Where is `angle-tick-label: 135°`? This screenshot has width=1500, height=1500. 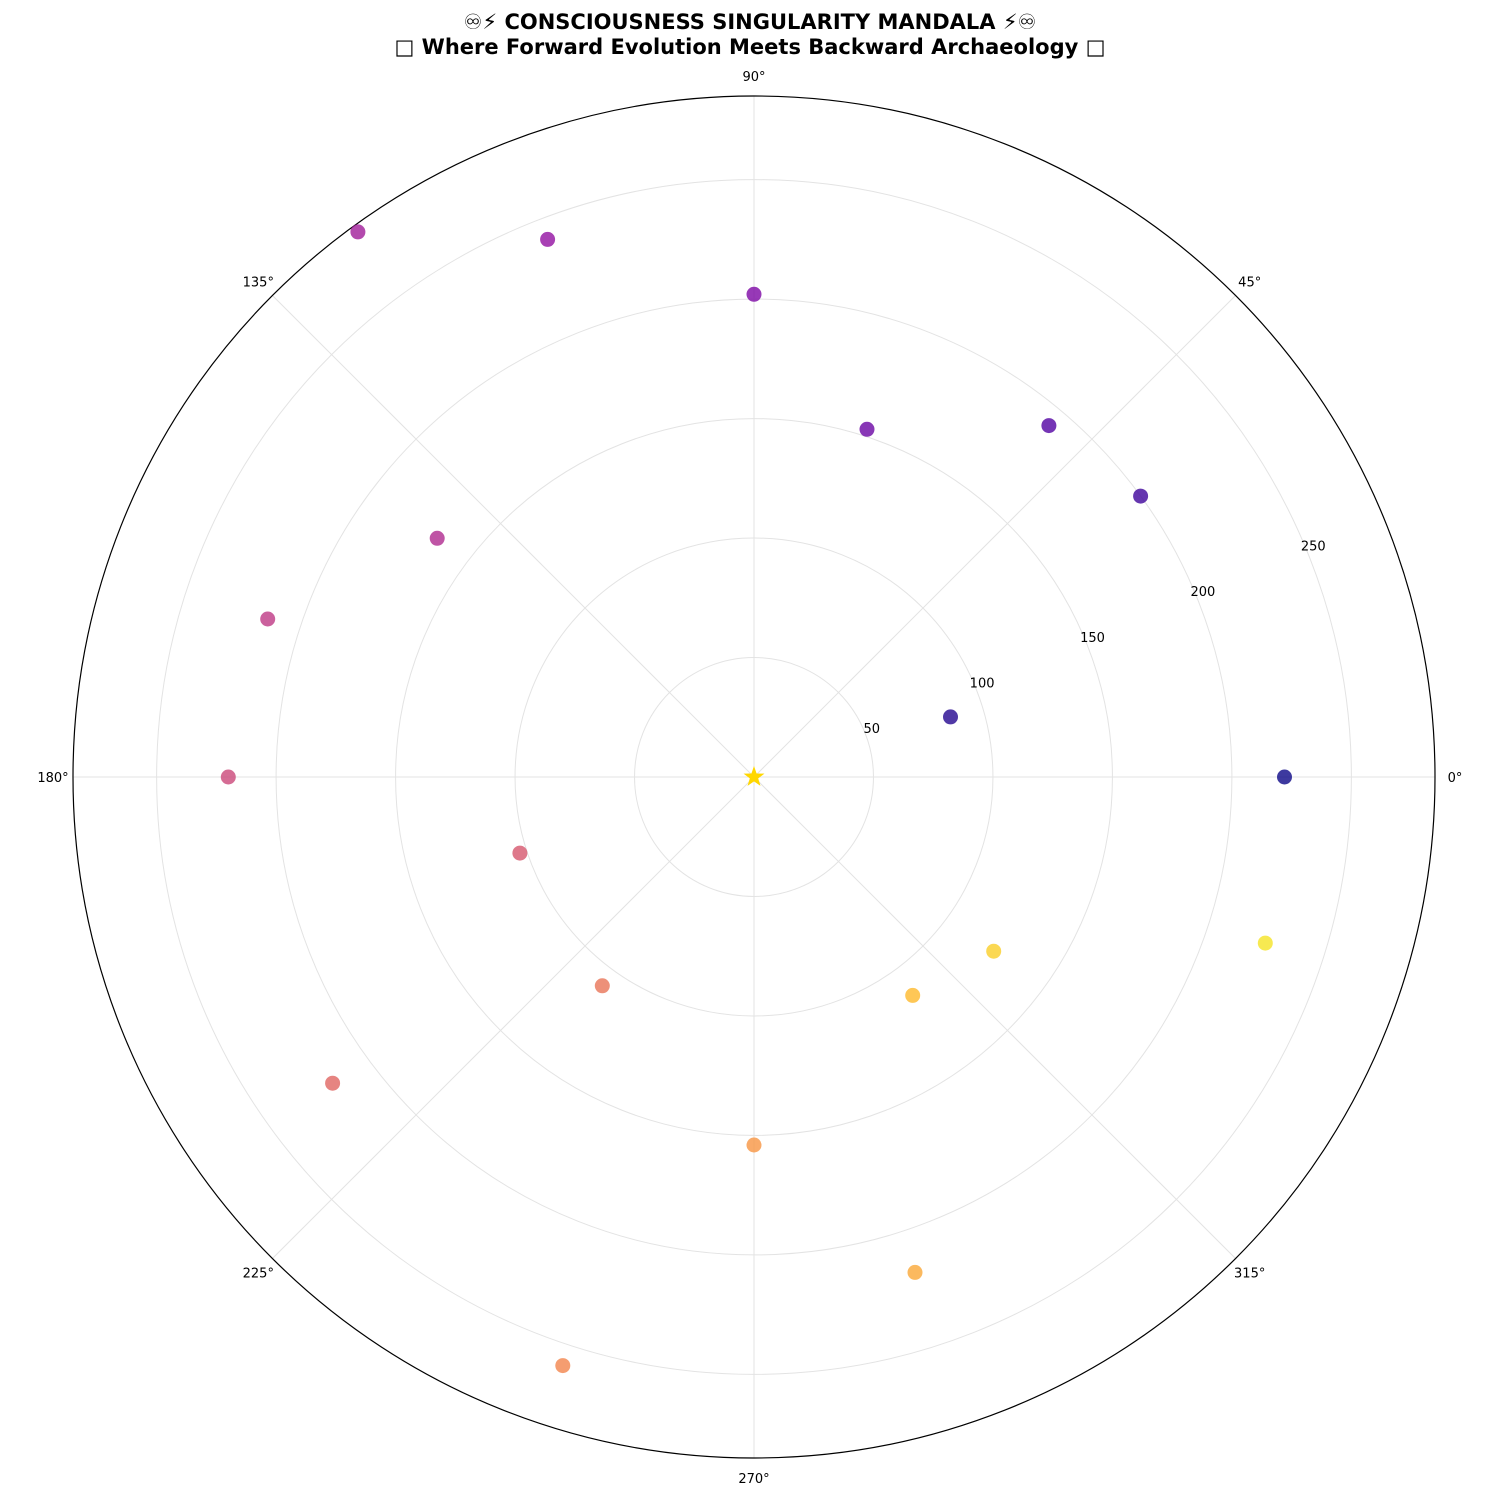 angle-tick-label: 135° is located at coordinates (258, 282).